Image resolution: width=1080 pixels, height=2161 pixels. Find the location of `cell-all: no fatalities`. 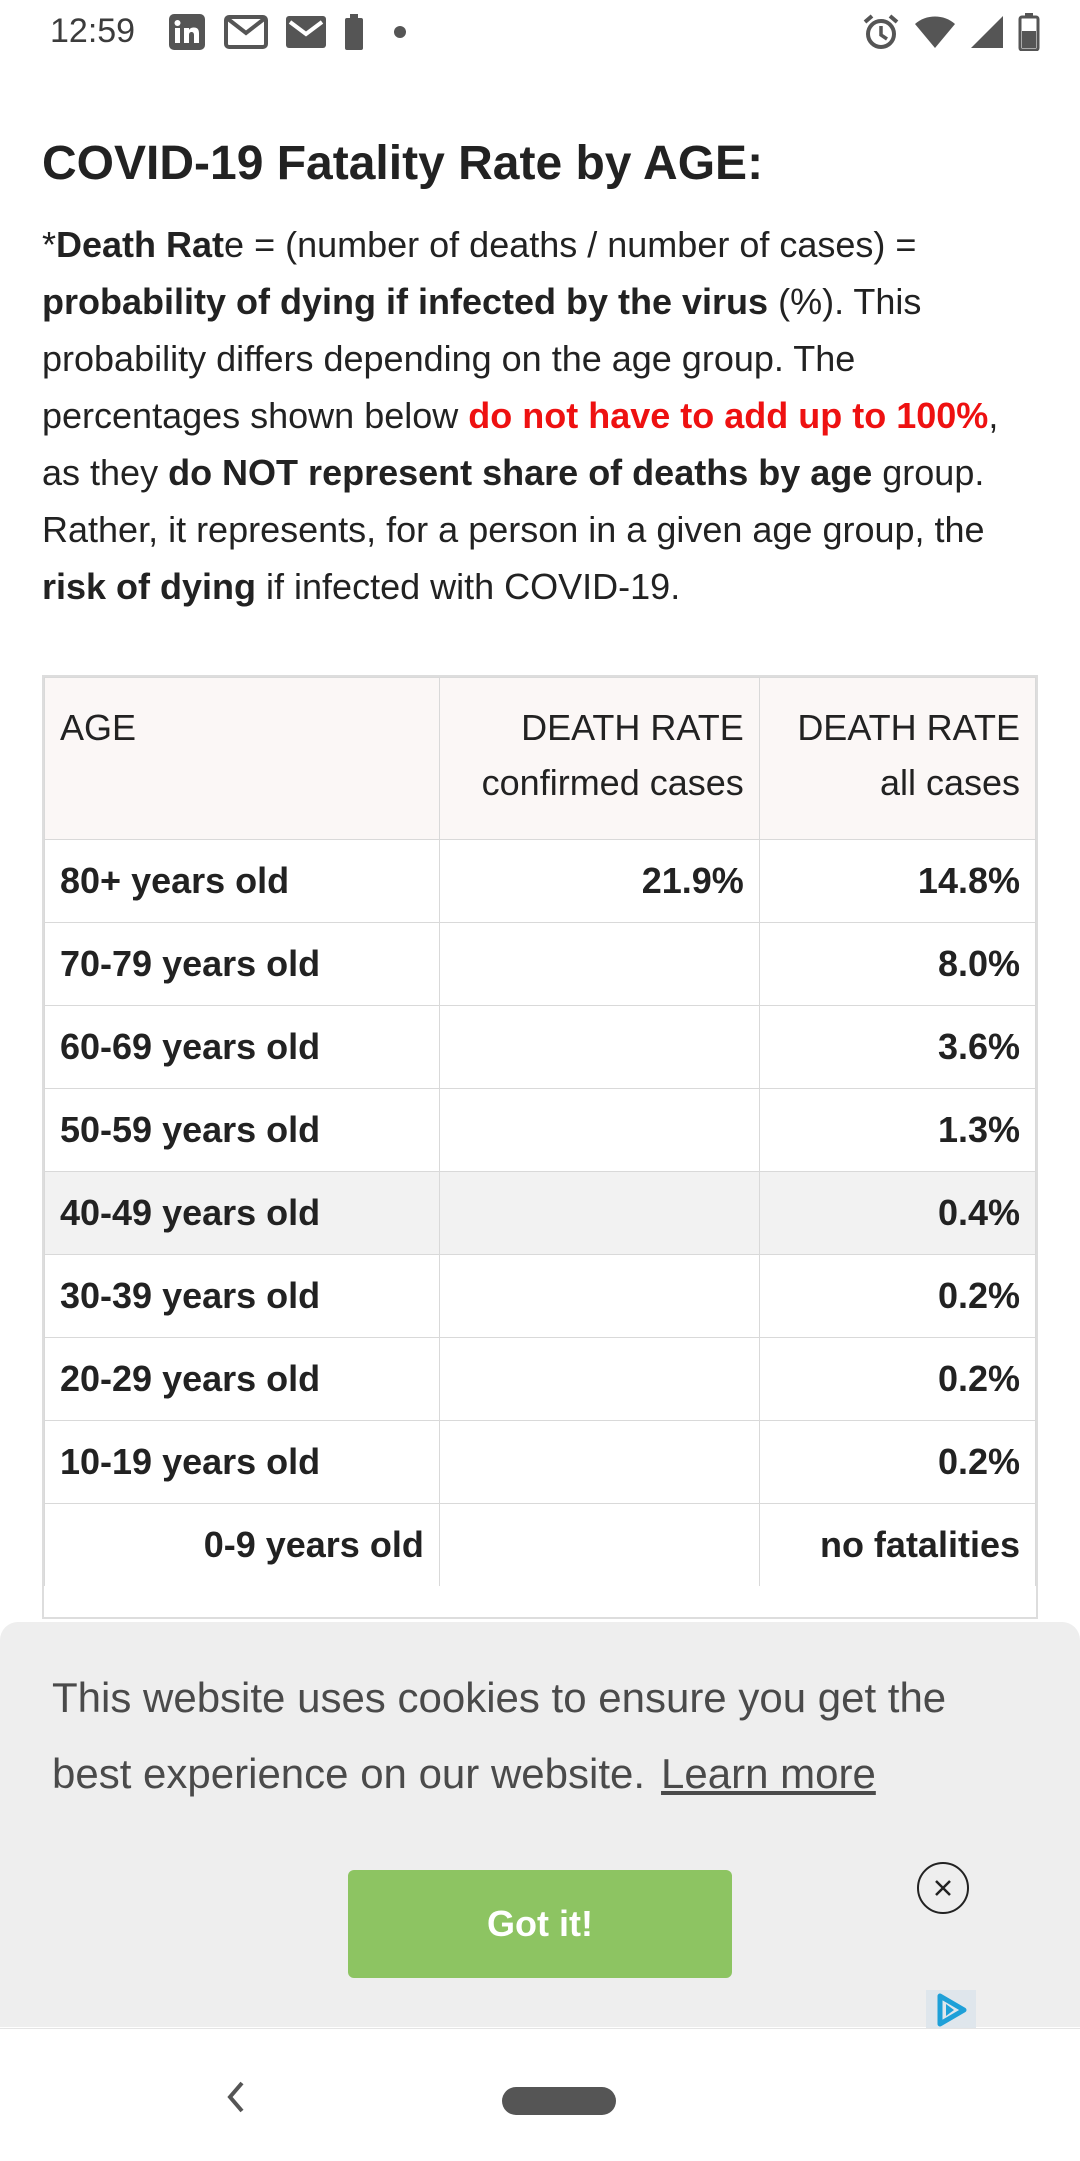

cell-all: no fatalities is located at coordinates (897, 1544).